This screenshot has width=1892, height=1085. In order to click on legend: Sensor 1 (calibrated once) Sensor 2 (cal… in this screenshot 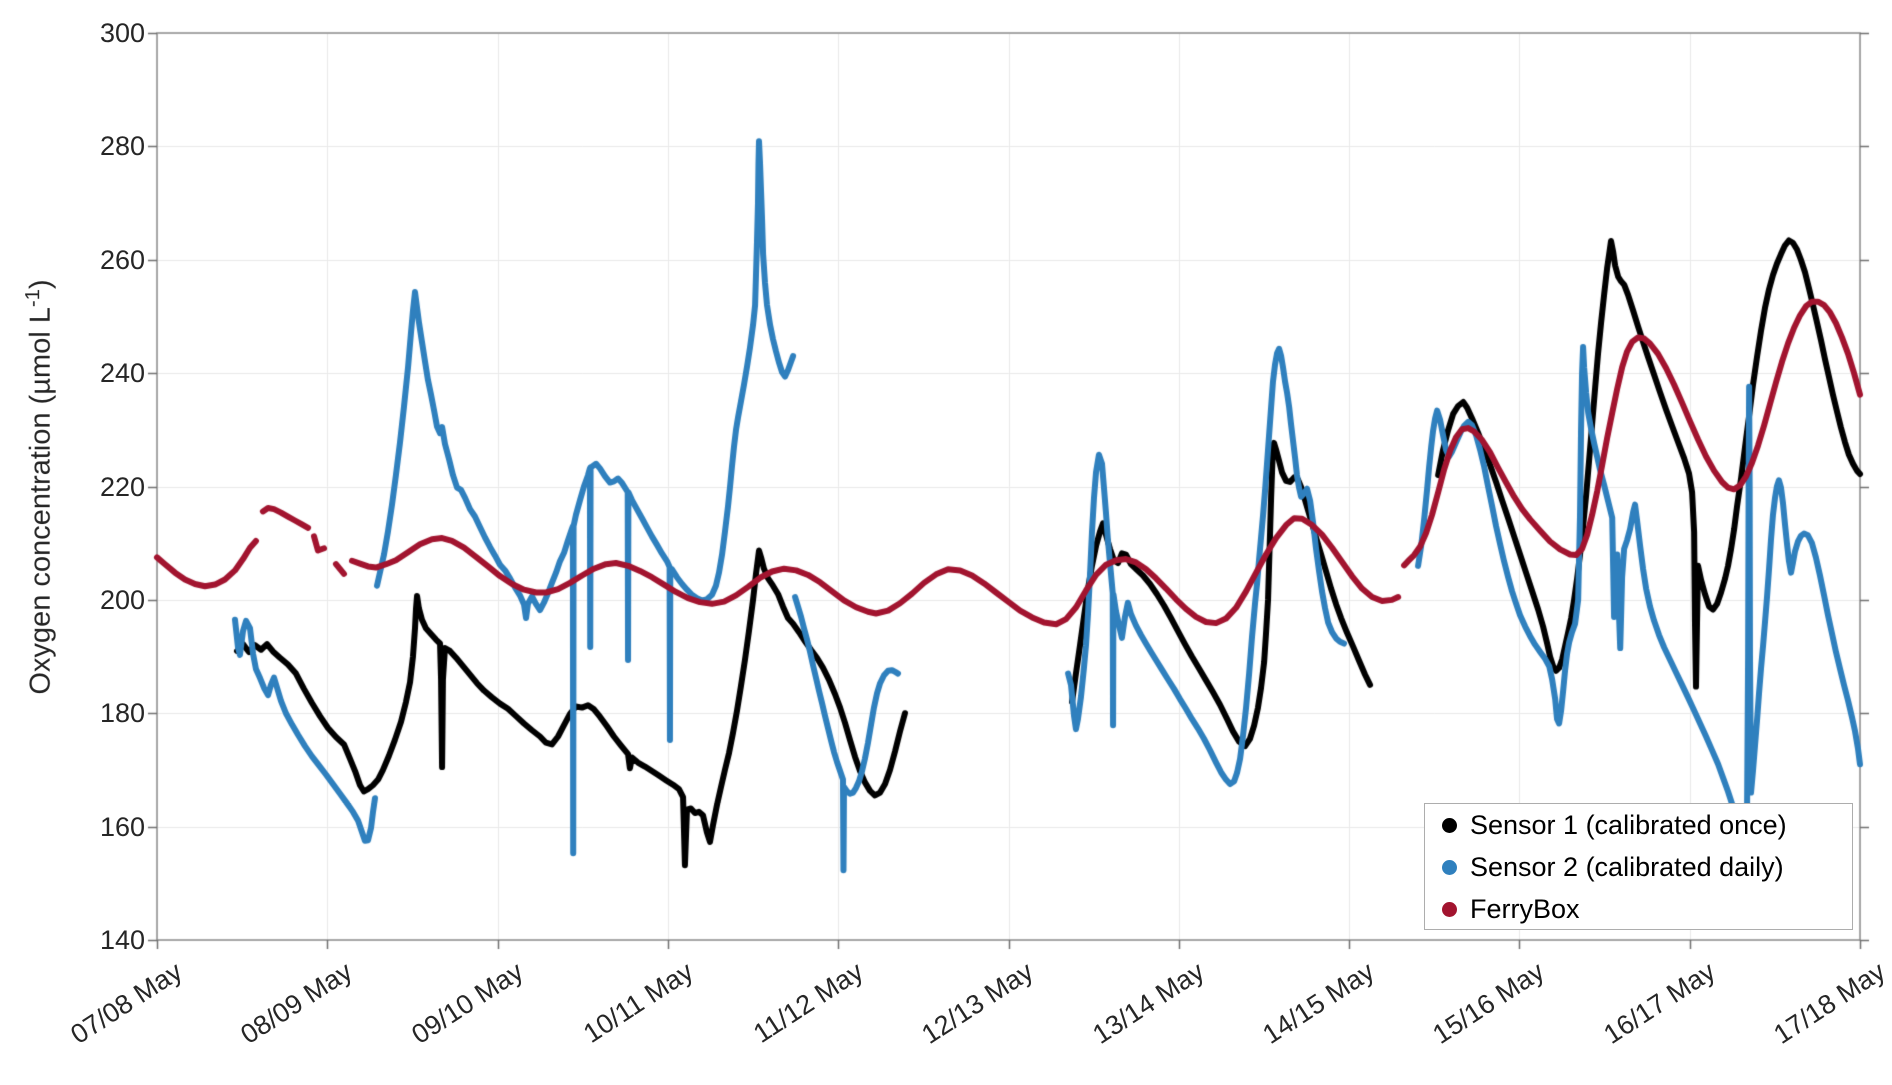, I will do `click(1638, 866)`.